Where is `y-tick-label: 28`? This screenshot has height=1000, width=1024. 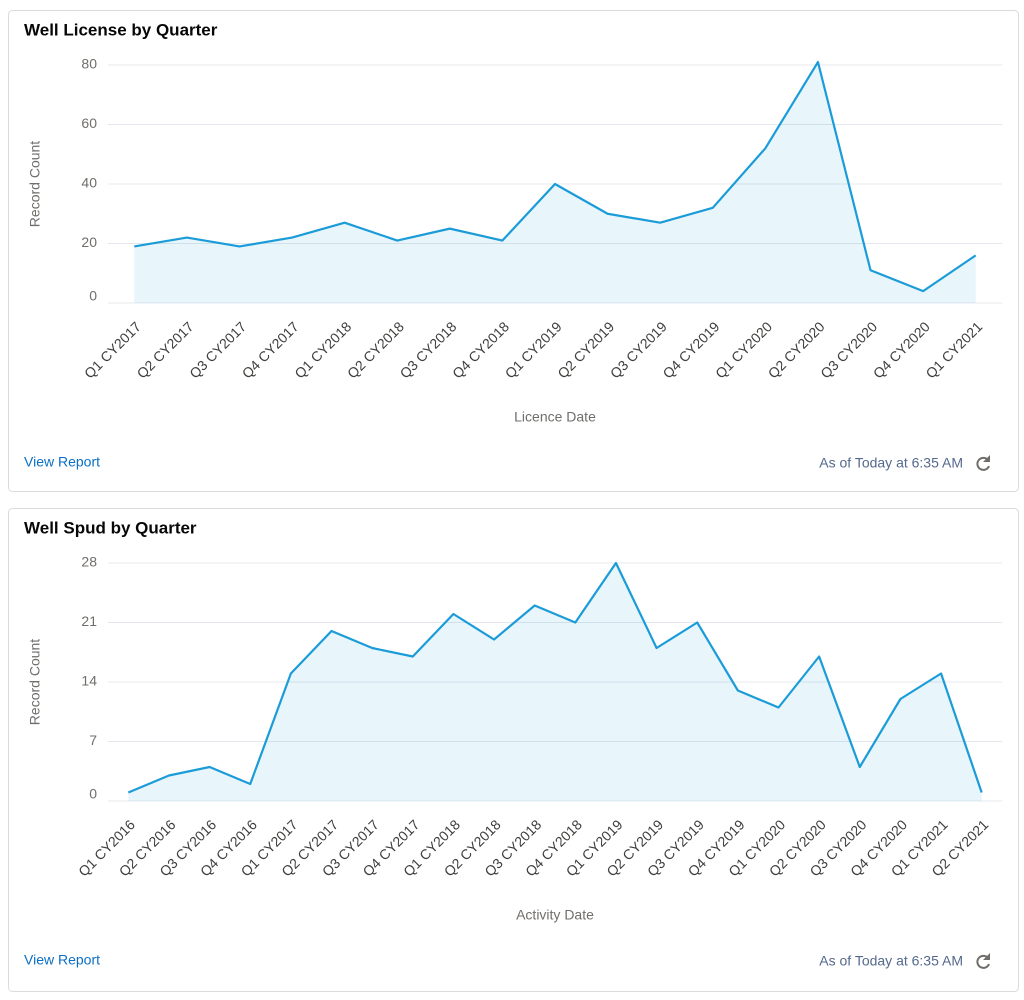 y-tick-label: 28 is located at coordinates (89, 562).